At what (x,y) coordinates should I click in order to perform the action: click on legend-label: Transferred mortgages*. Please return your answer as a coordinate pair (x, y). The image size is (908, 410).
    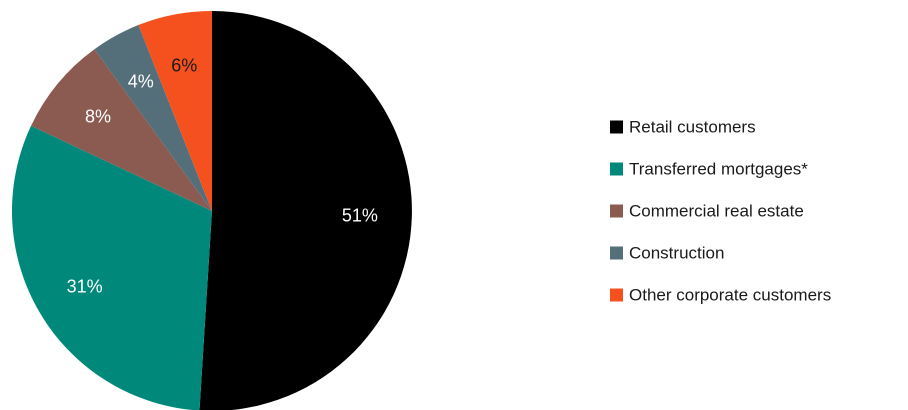
    Looking at the image, I should click on (718, 169).